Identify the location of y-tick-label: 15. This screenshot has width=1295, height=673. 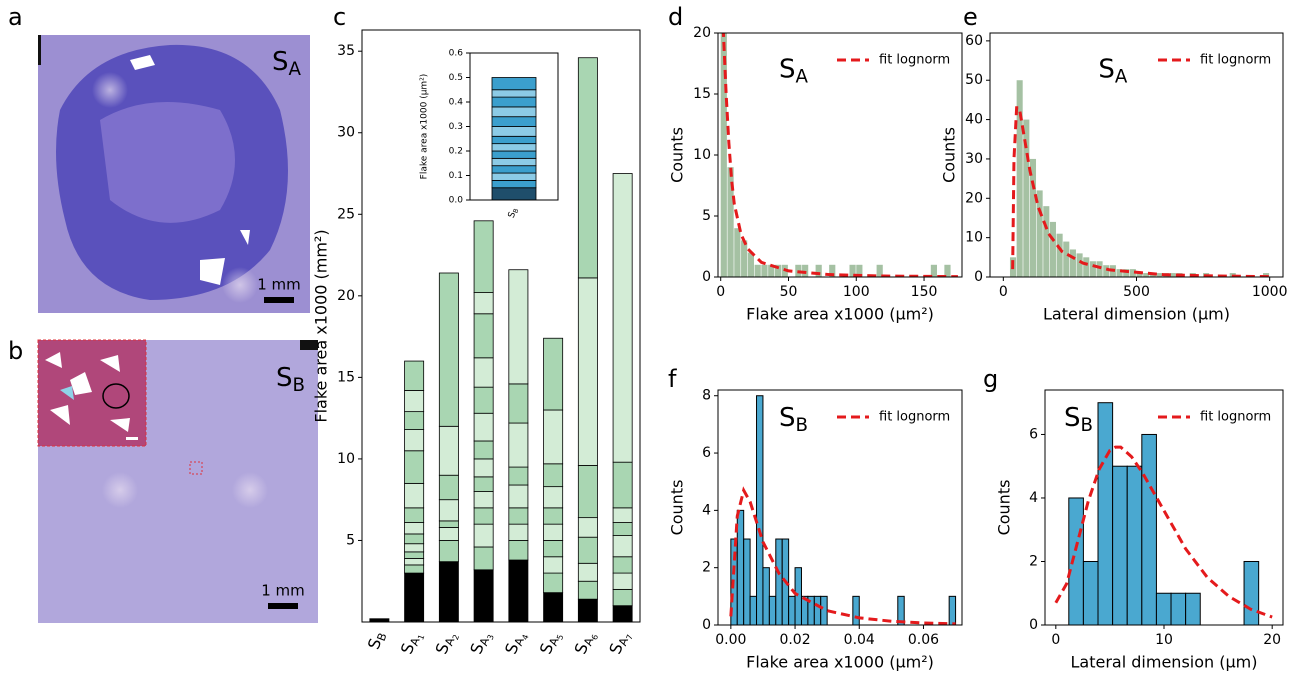
(702, 94).